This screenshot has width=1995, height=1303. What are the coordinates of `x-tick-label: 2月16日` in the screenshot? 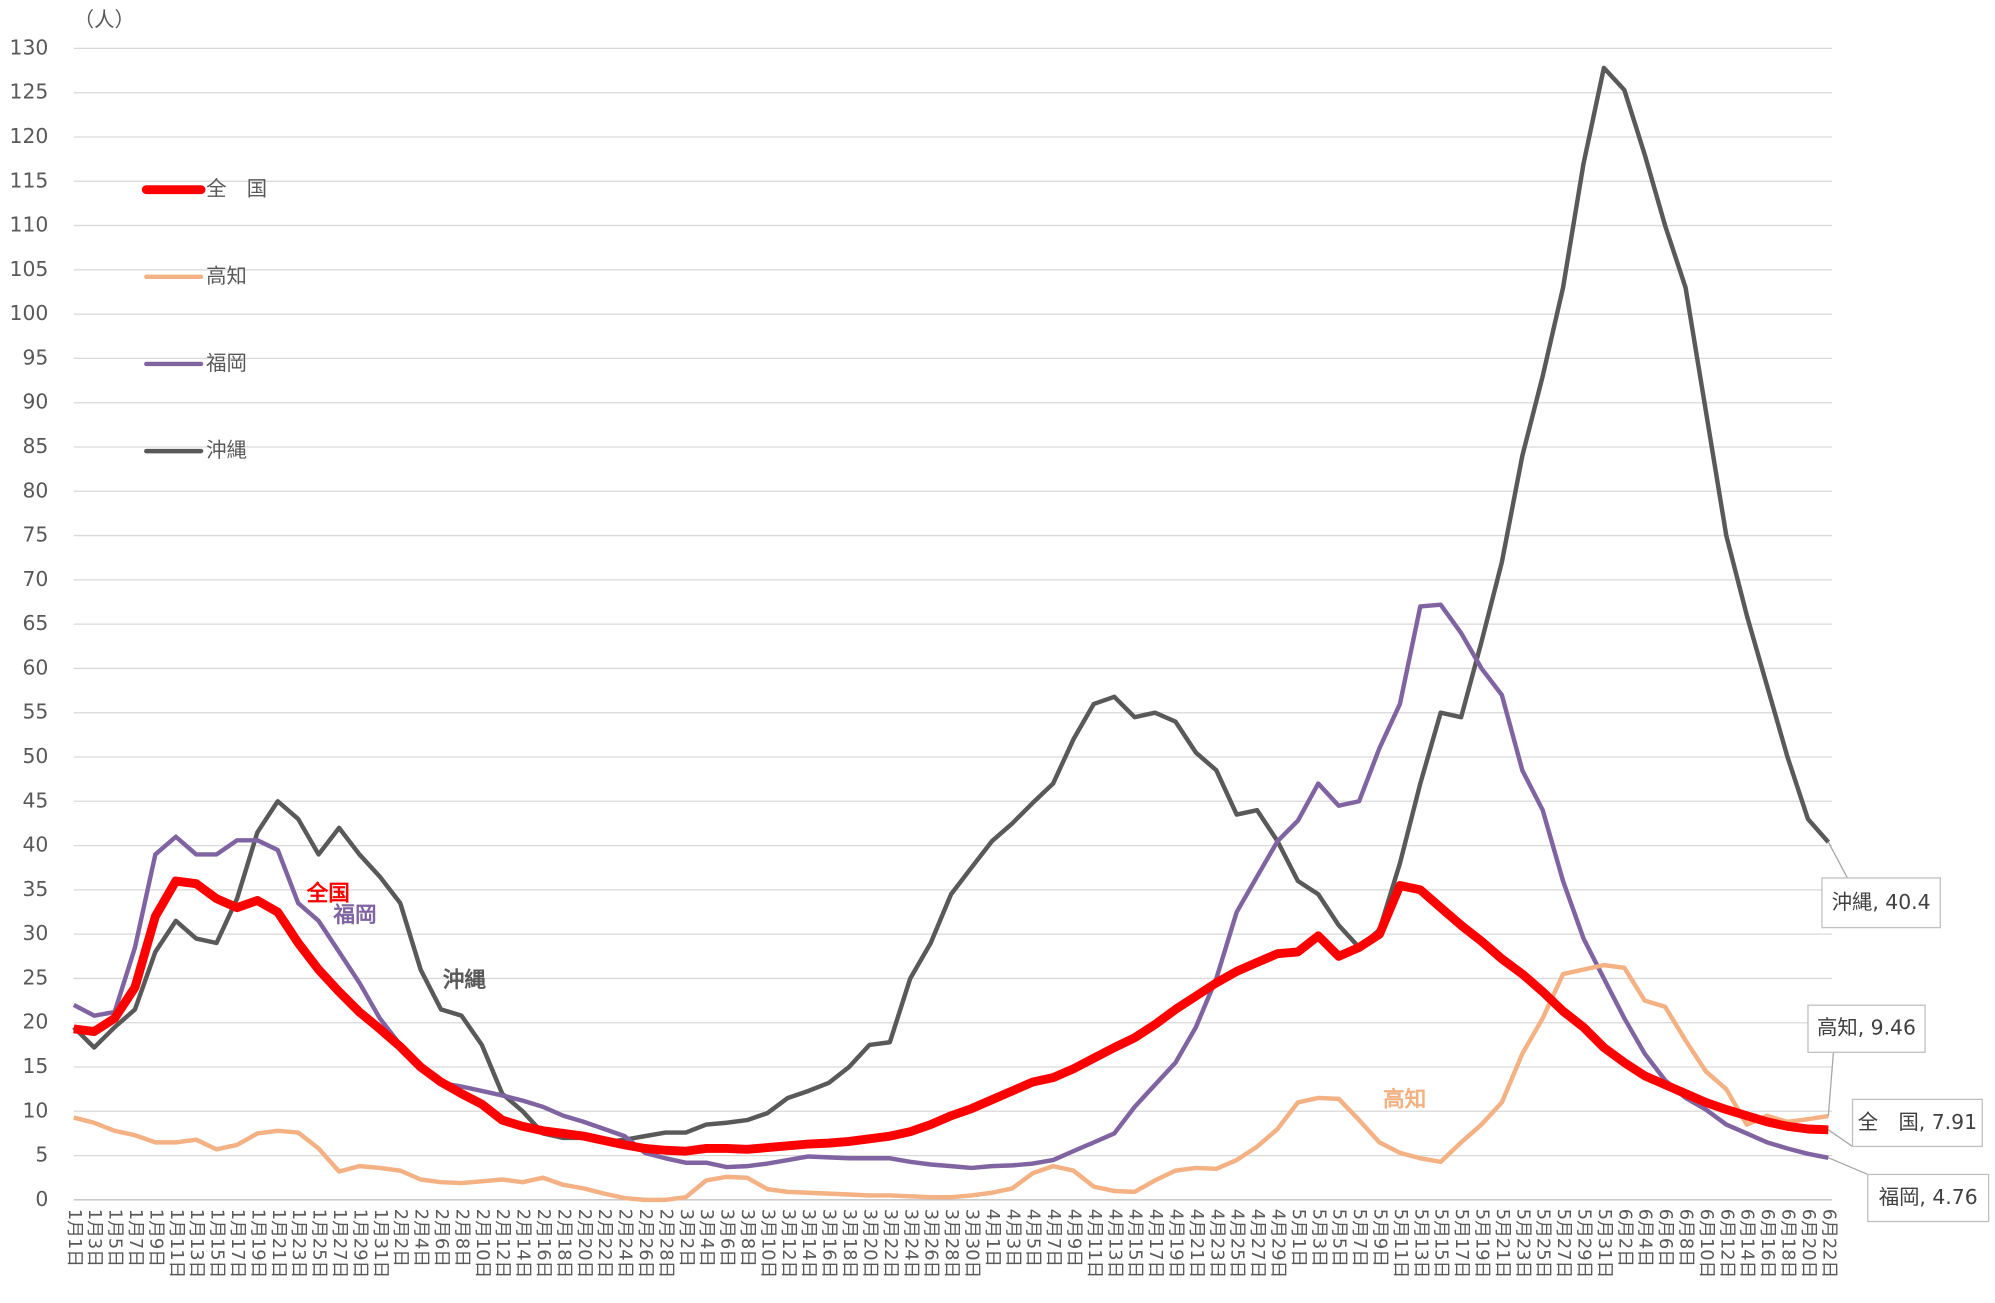 It's located at (543, 1244).